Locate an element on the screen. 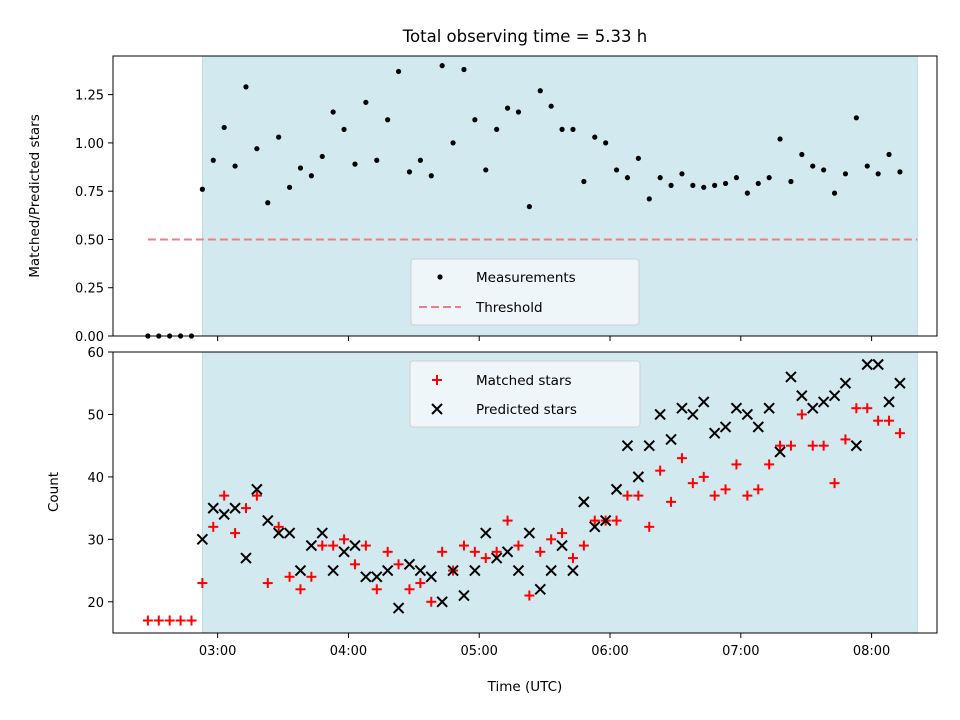  bottom-y-tick-label: 30 is located at coordinates (95, 540).